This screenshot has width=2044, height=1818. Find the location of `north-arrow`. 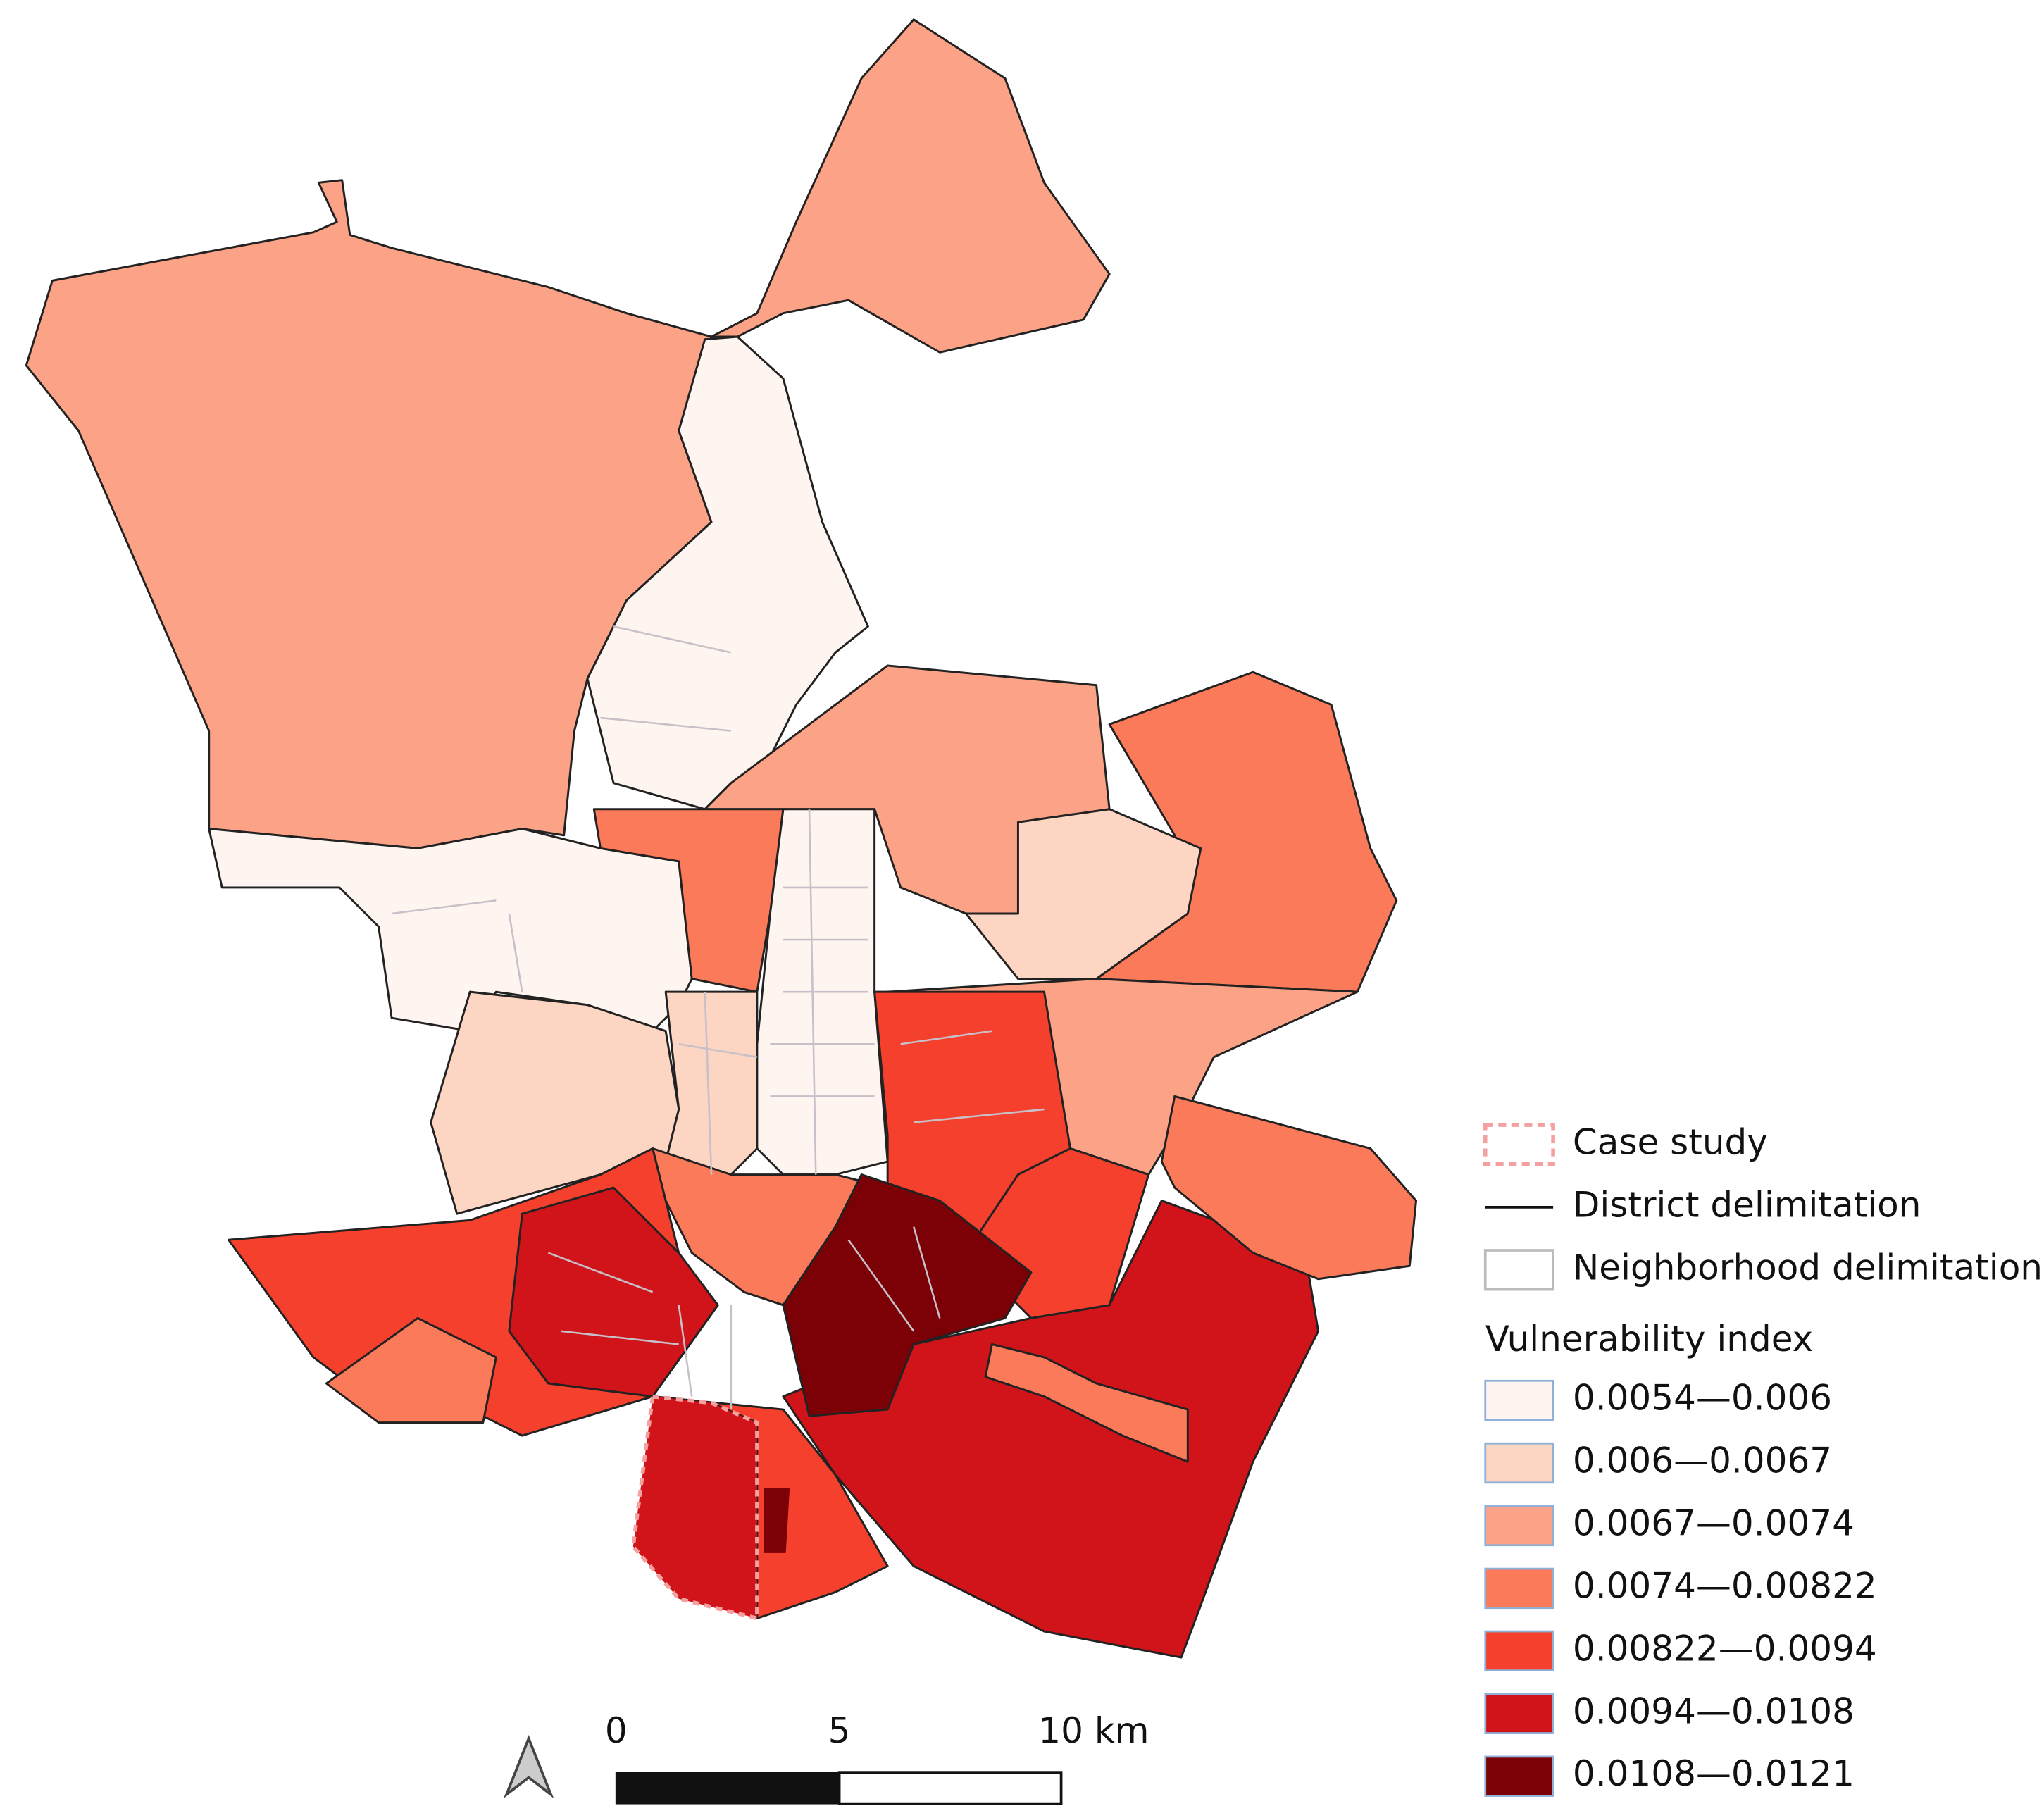

north-arrow is located at coordinates (528, 1766).